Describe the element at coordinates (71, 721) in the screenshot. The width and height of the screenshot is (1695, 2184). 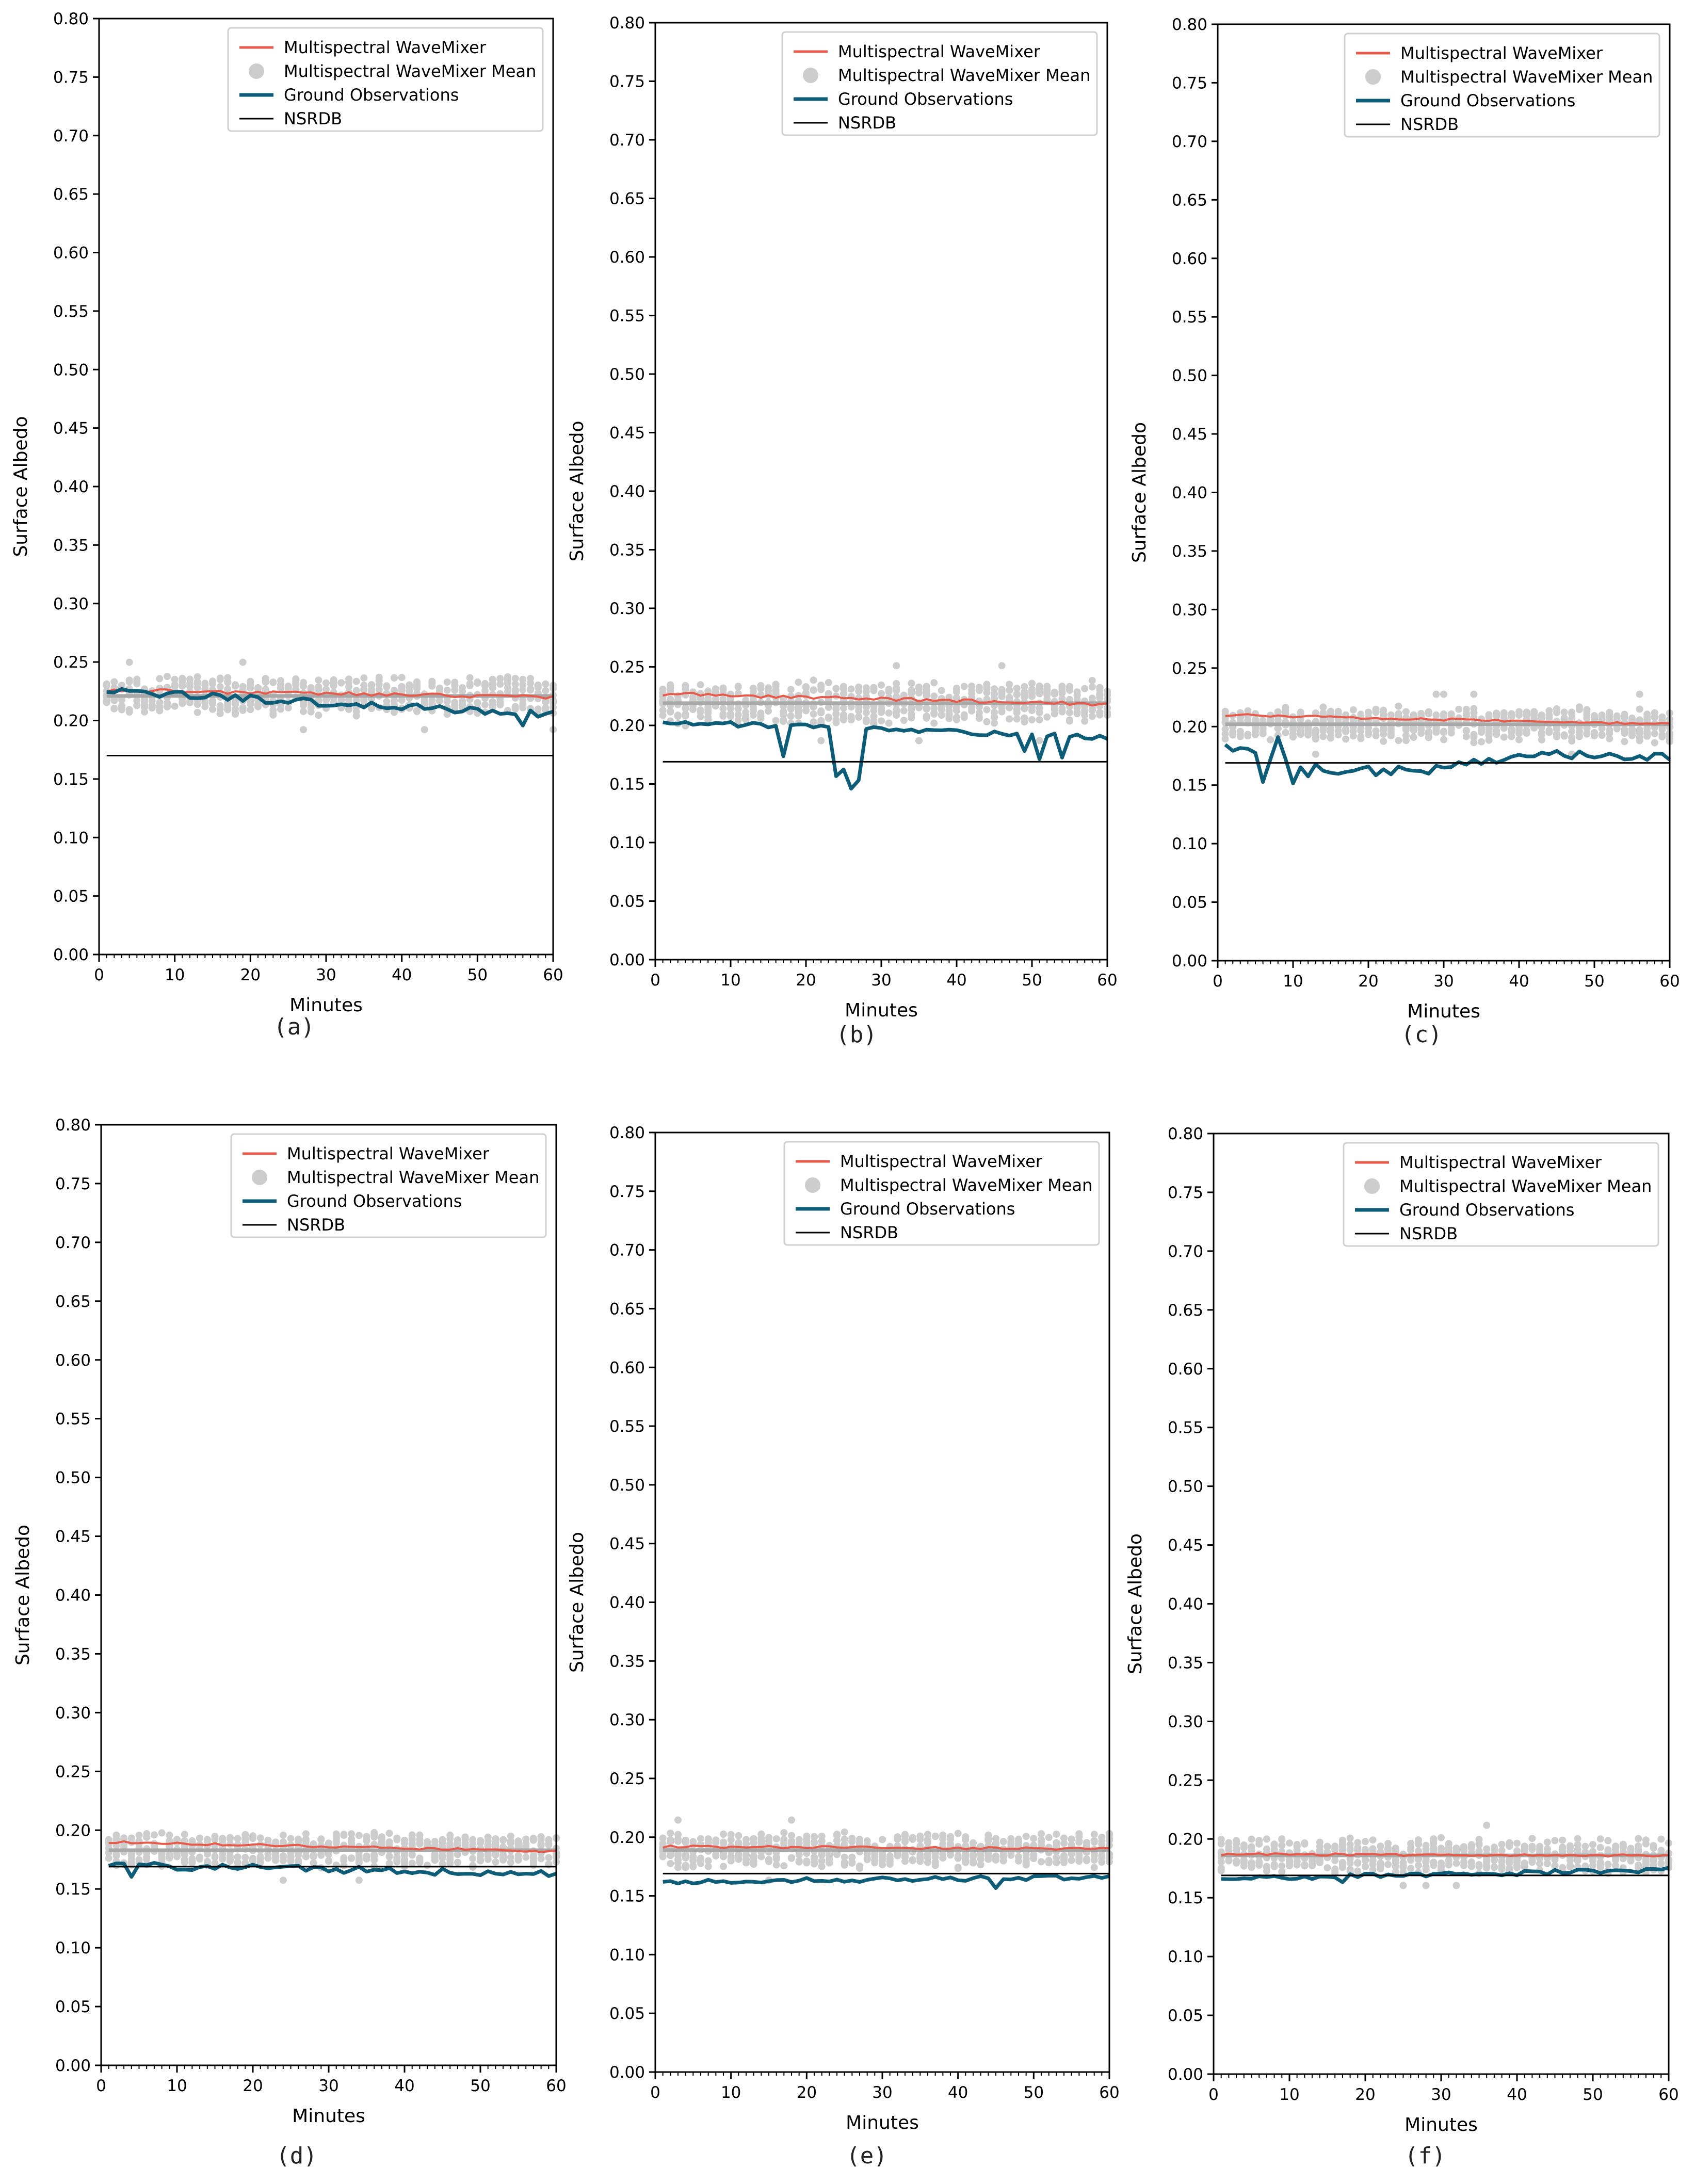
I see `y-tick-label: 0.20` at that location.